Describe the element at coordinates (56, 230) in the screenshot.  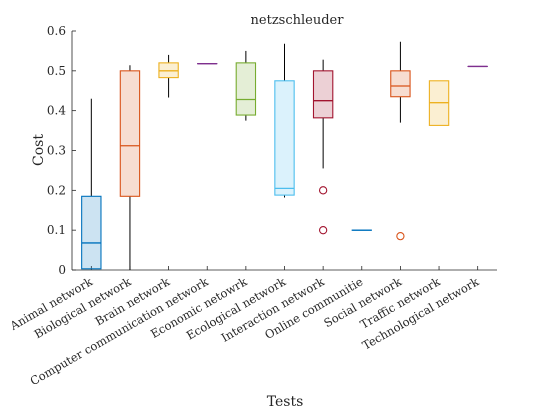
I see `y-tick-label: 0.1` at that location.